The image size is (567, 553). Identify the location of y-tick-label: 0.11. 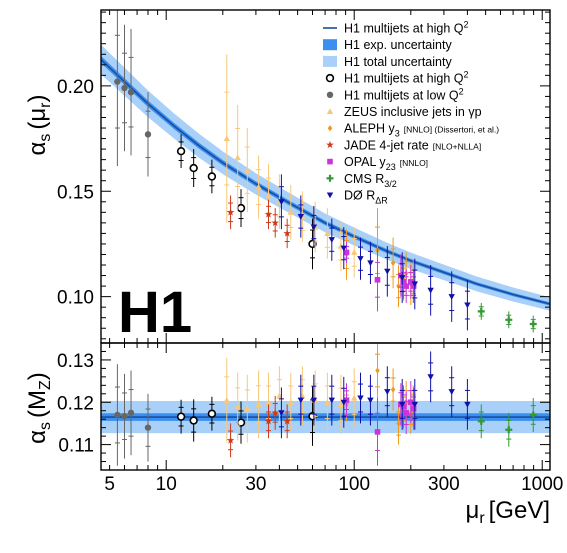
(76, 446).